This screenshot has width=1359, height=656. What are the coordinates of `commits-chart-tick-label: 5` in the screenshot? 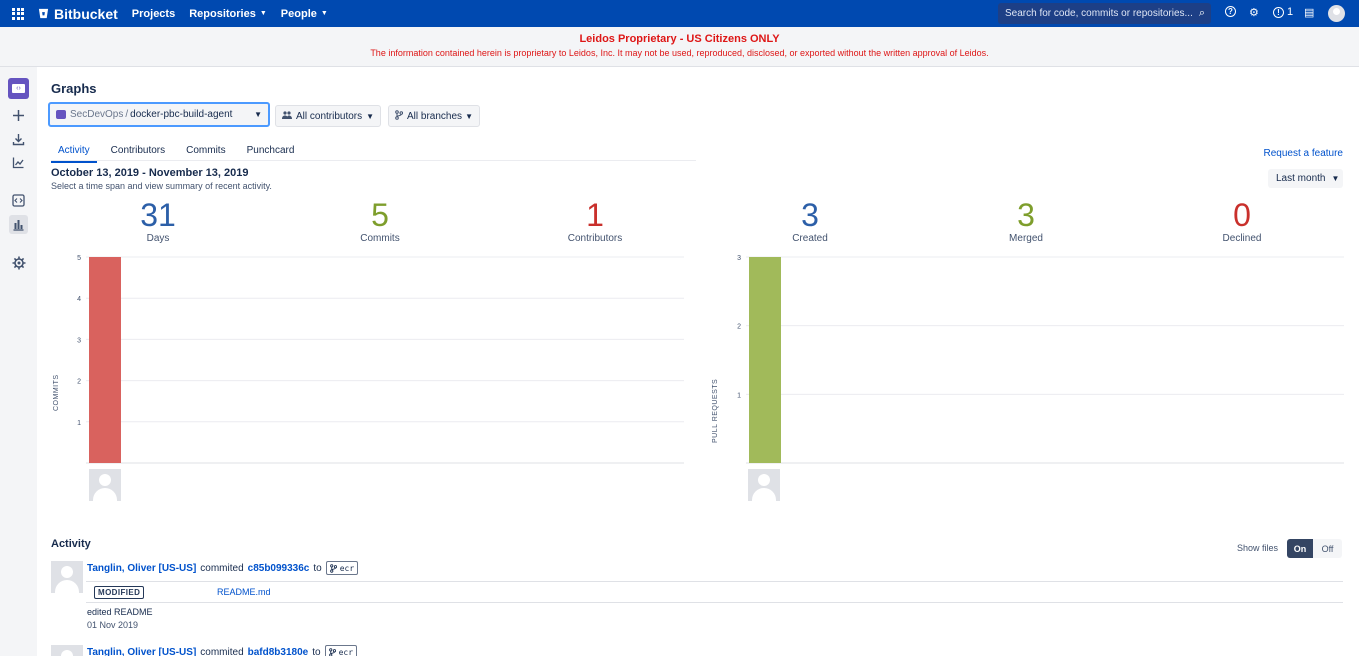 It's located at (79, 258).